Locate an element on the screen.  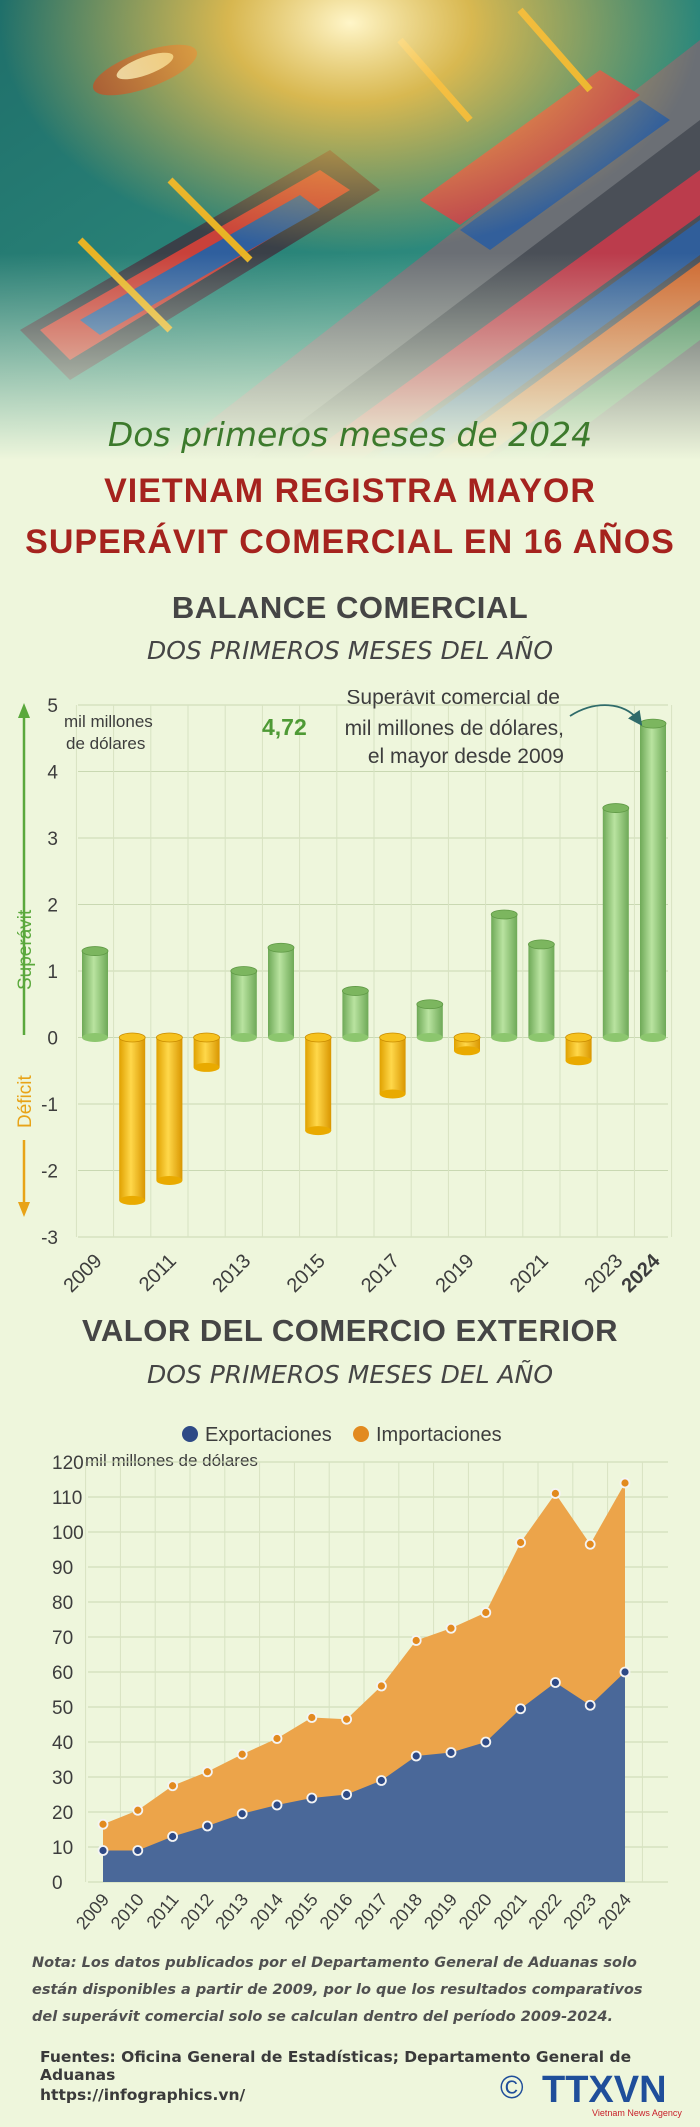
area-x-tick-label: 2011 is located at coordinates (162, 1911).